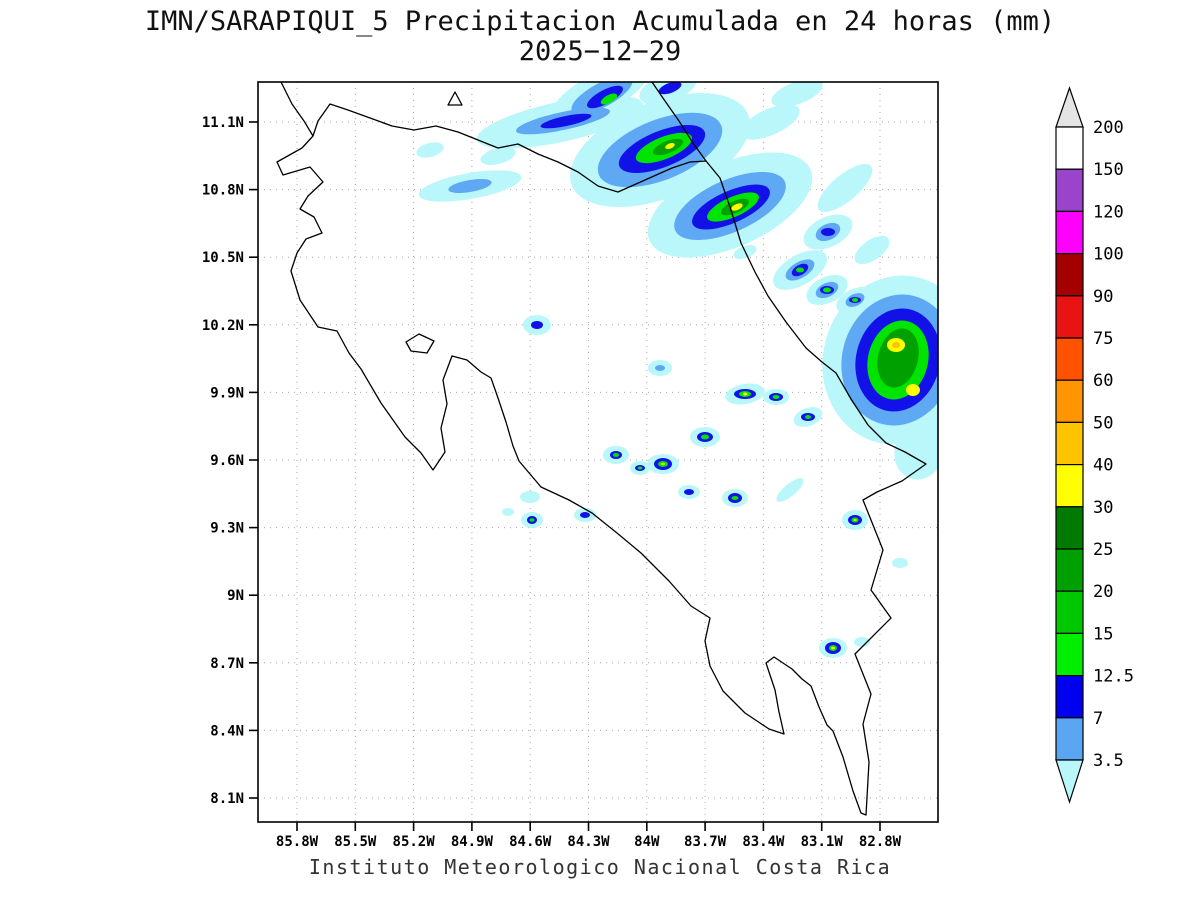 This screenshot has width=1200, height=900. Describe the element at coordinates (1103, 508) in the screenshot. I see `colorbar-label: 30` at that location.